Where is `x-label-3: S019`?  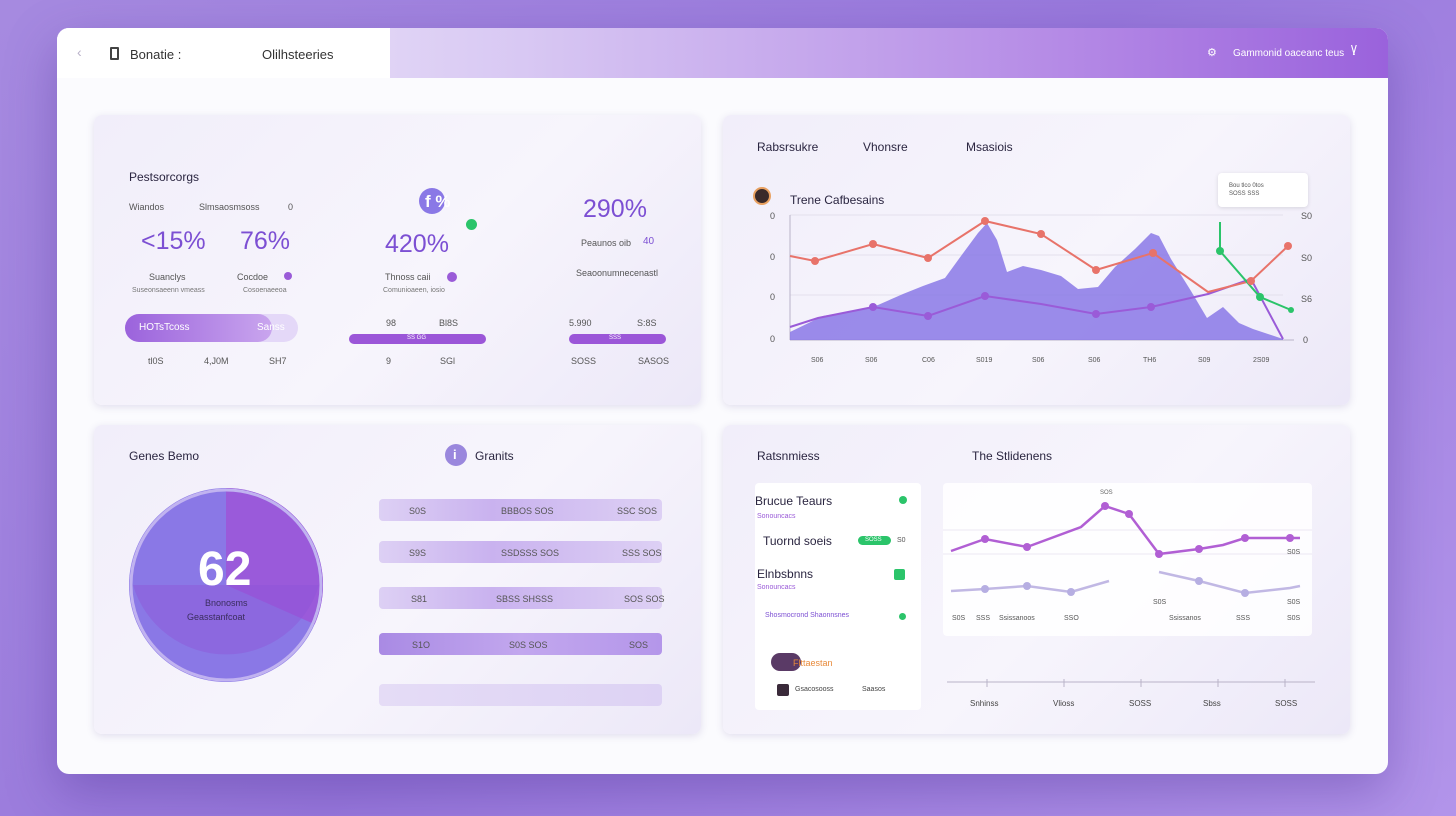
x-label-3: S019 is located at coordinates (984, 360).